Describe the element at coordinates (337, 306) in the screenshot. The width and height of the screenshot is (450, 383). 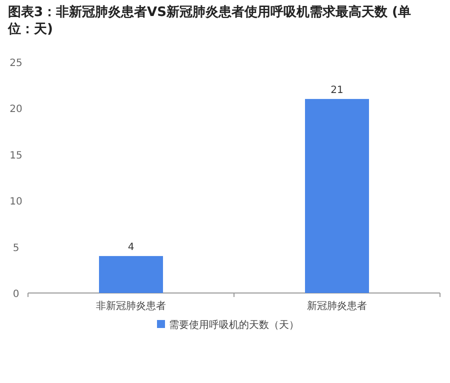
I see `x-tick-label: 新冠肺炎患者` at that location.